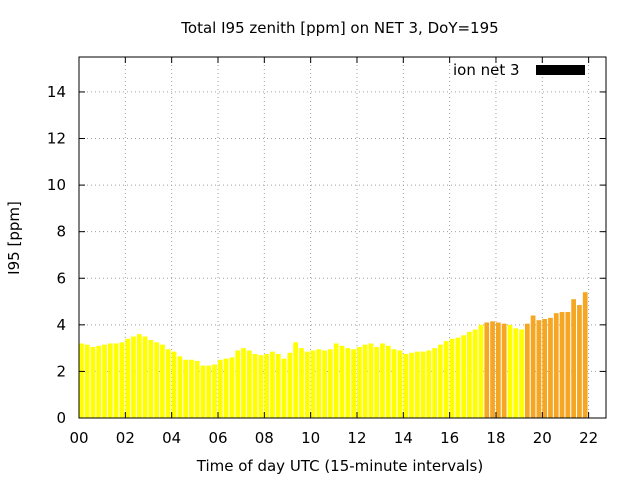  Describe the element at coordinates (217, 438) in the screenshot. I see `x-tick-label: 06` at that location.